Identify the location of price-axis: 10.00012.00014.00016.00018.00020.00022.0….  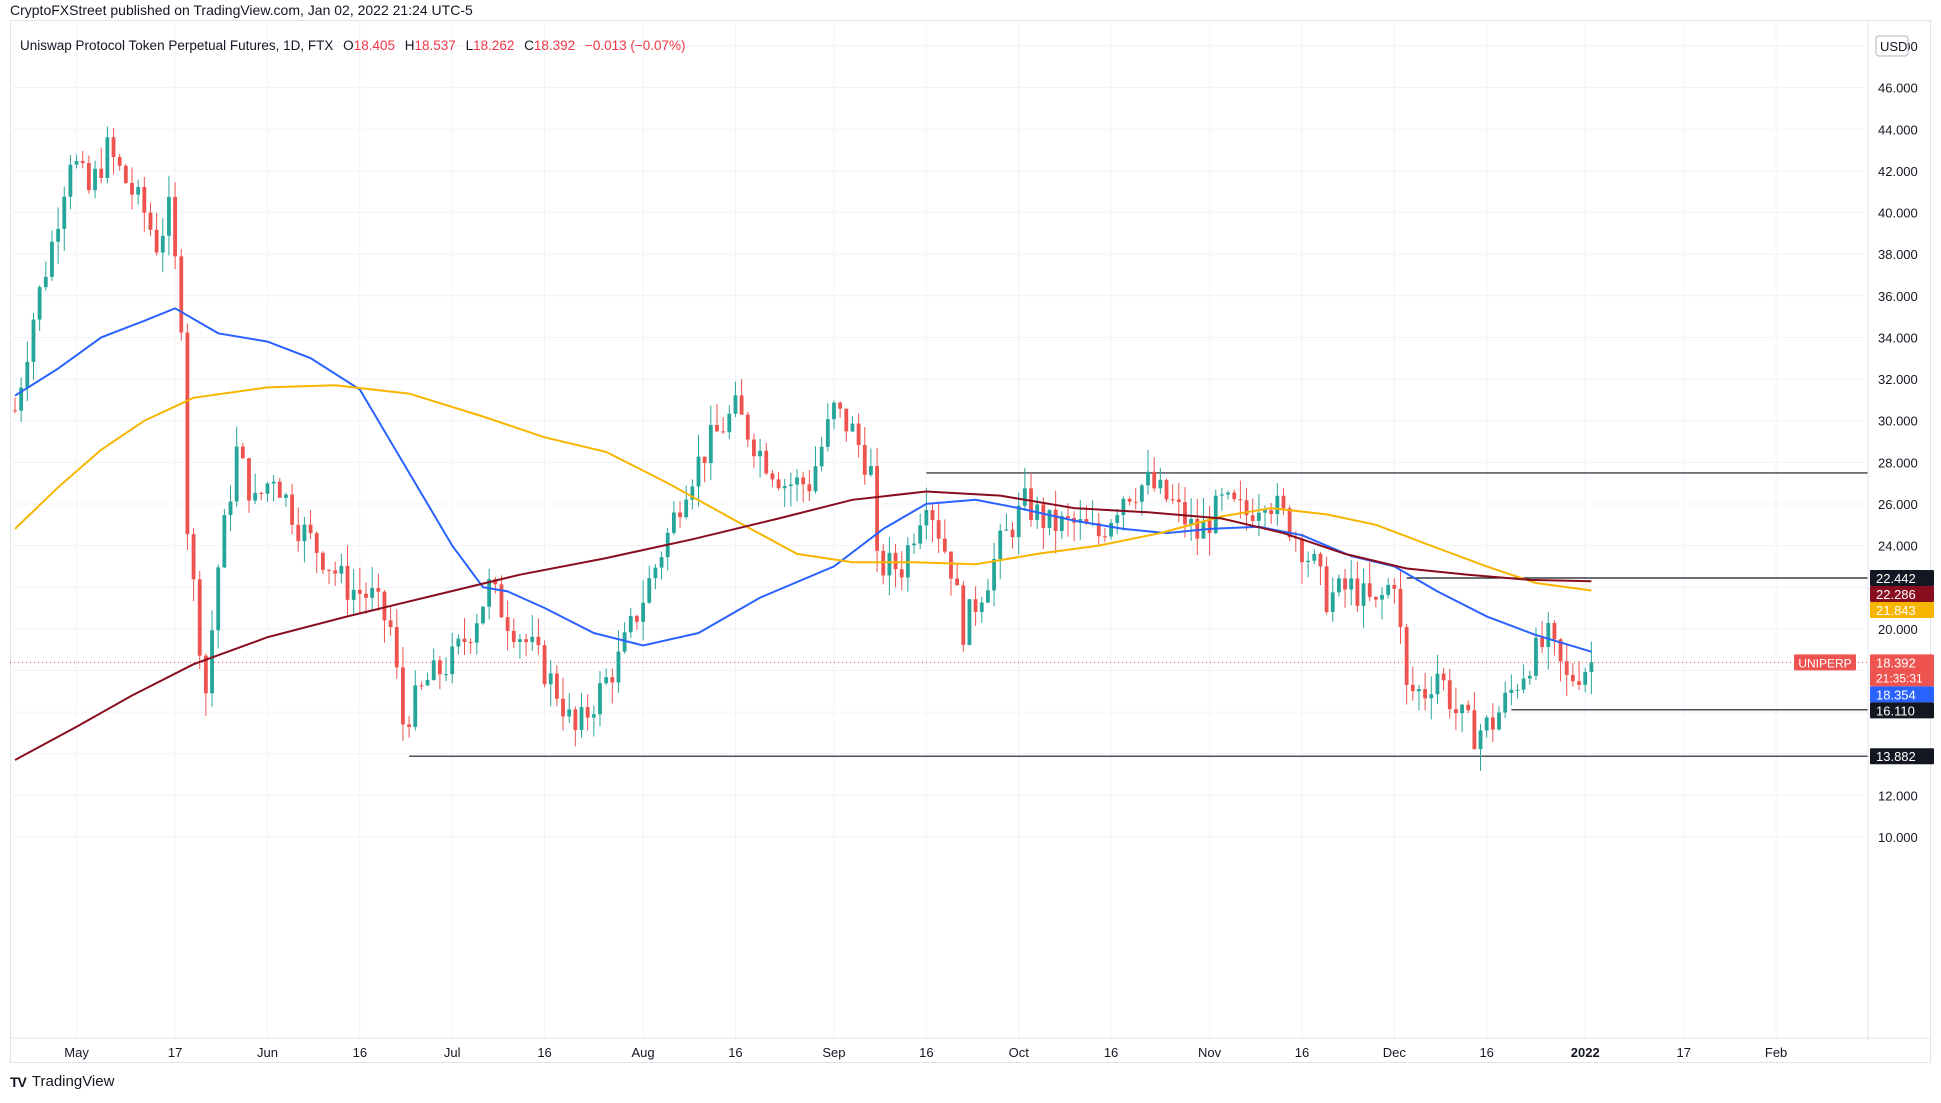
(1892, 530).